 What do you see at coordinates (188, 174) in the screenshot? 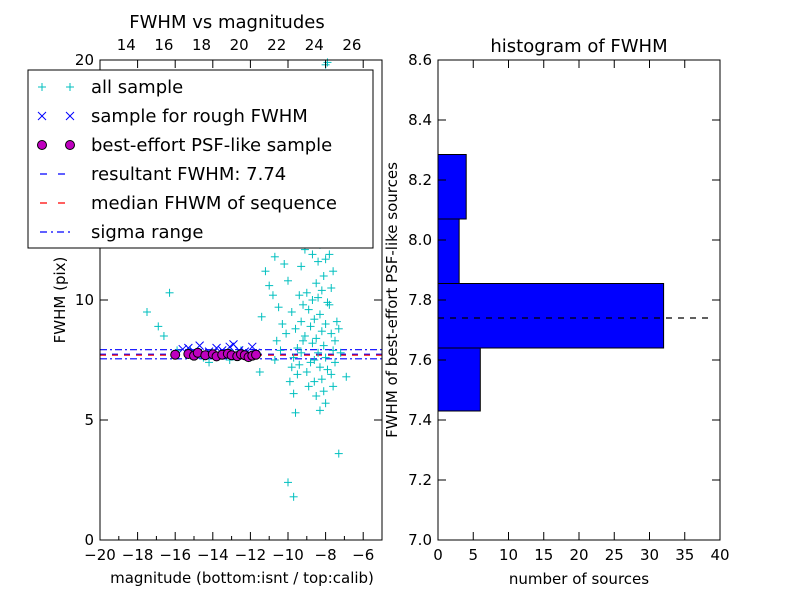
I see `legend-label: resultant FWHM: 7.74` at bounding box center [188, 174].